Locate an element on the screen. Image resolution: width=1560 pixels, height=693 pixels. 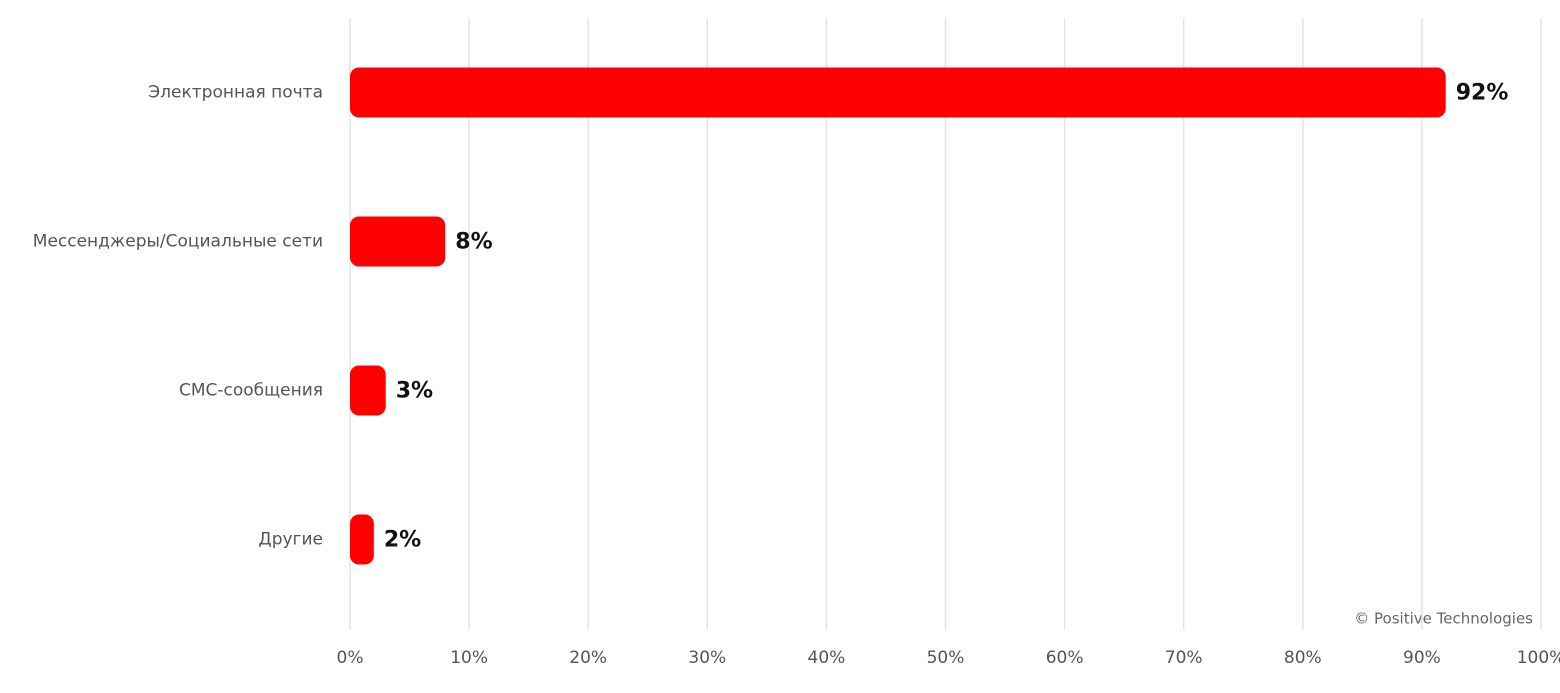
value-label: 2% is located at coordinates (402, 540).